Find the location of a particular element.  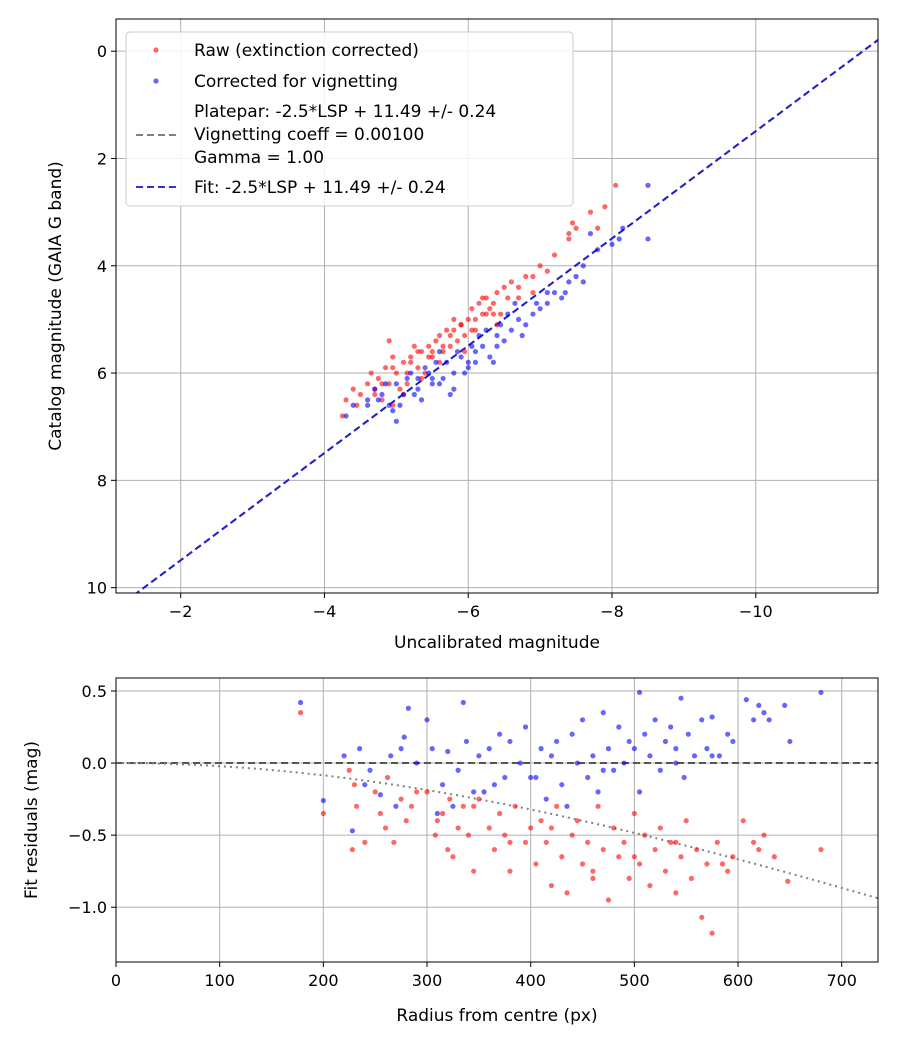

bottom-x-axis-label: Radius from centre (px) is located at coordinates (496, 1016).